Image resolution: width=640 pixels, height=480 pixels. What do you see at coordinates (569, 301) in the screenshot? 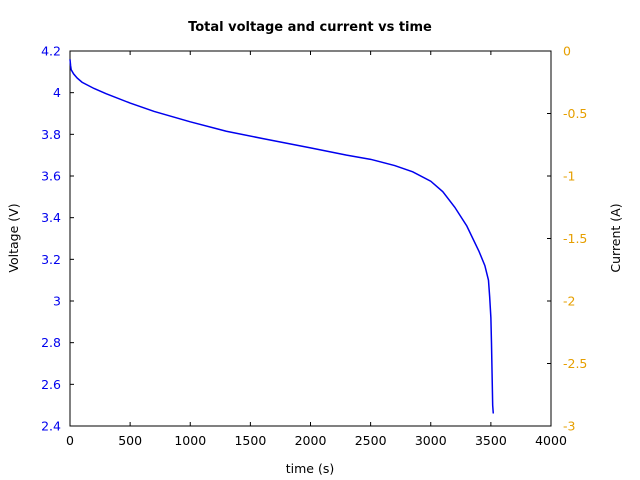
I see `y2-tick-label: -2` at bounding box center [569, 301].